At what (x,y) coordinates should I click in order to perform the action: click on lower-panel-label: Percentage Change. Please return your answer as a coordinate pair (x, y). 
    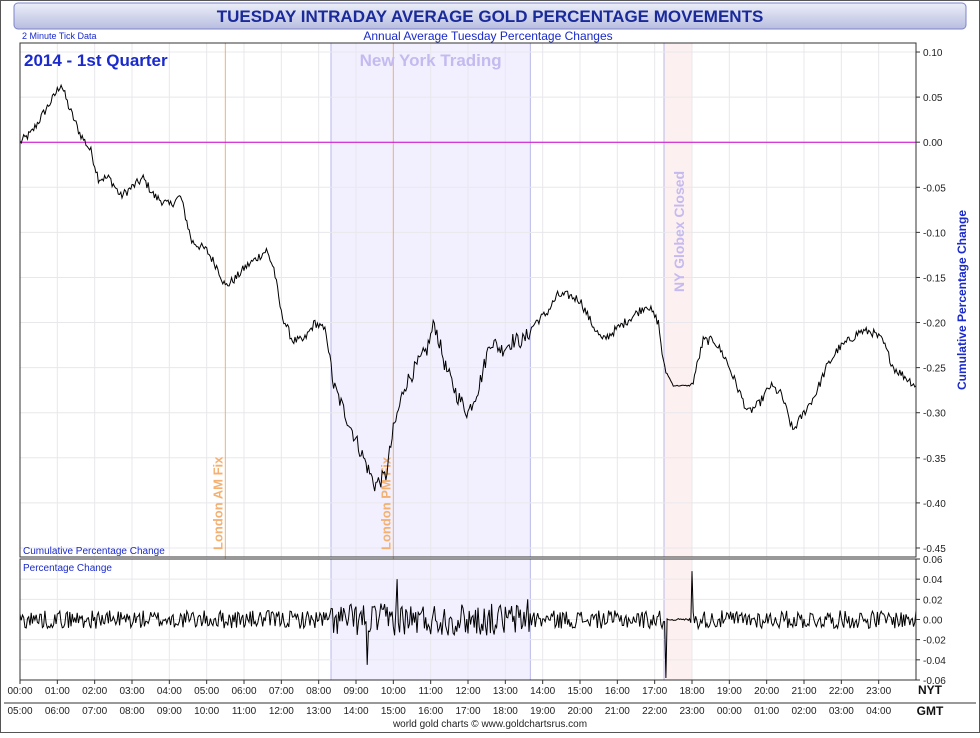
    Looking at the image, I should click on (67, 568).